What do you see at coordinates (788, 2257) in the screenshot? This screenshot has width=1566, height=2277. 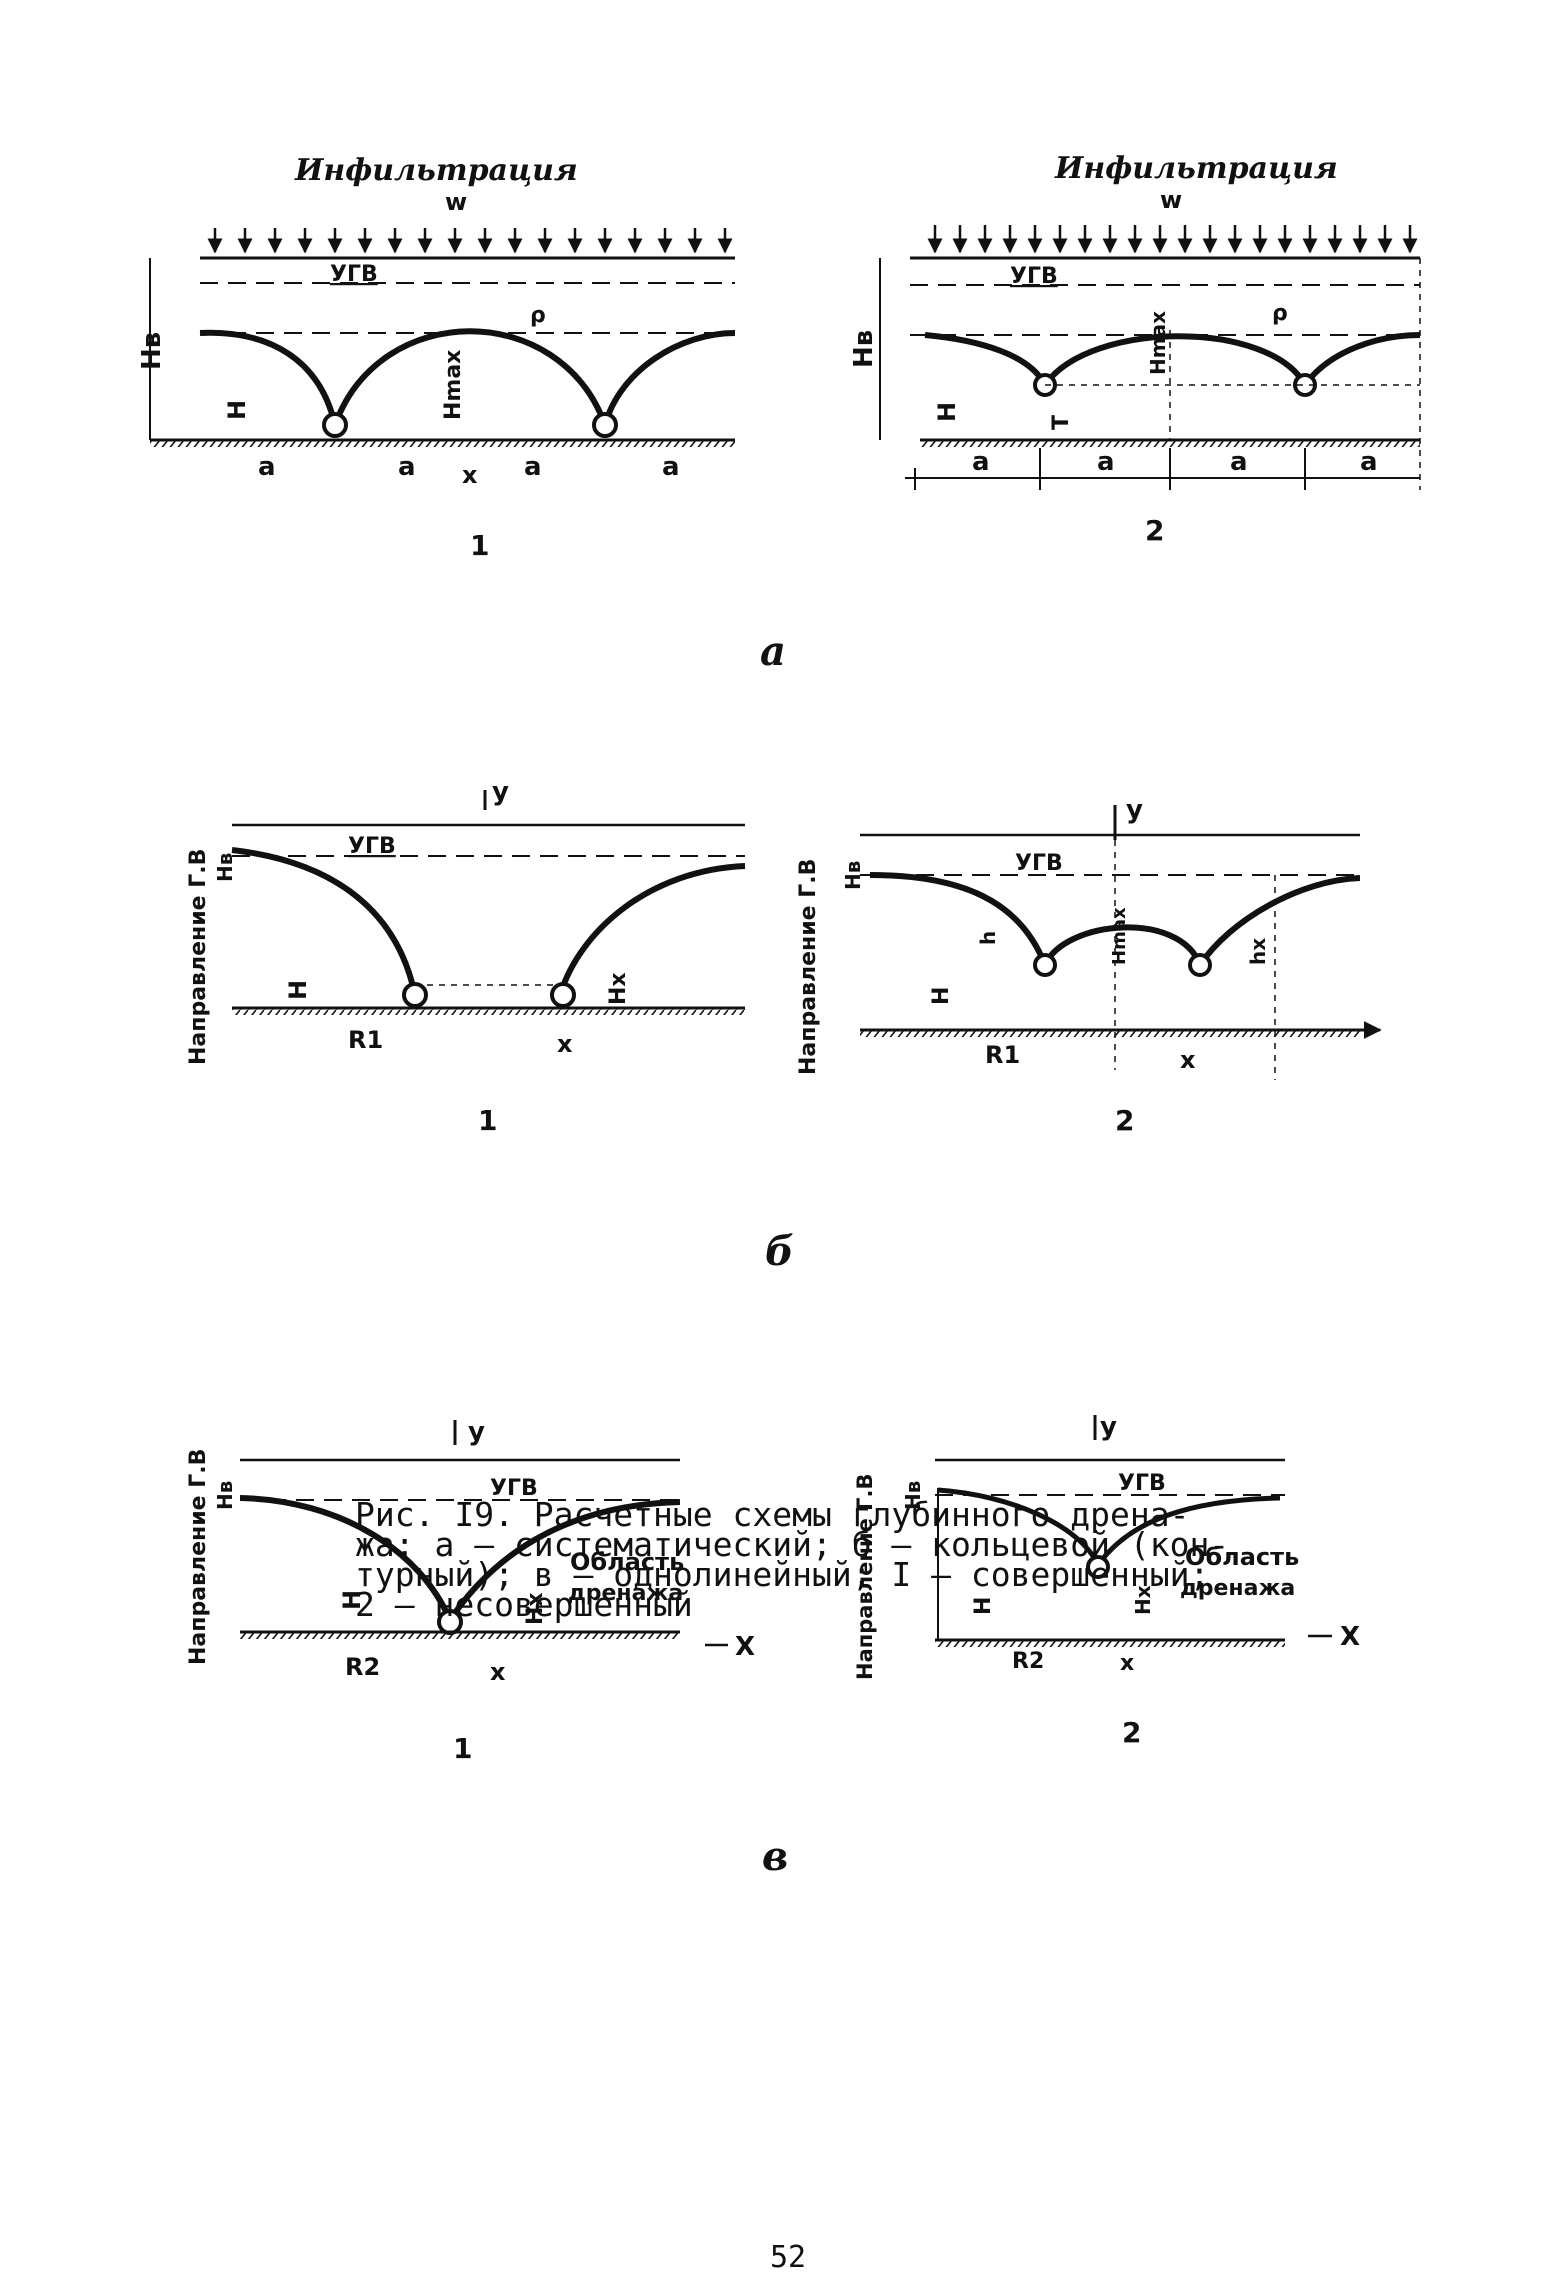 I see `page-number: 52` at bounding box center [788, 2257].